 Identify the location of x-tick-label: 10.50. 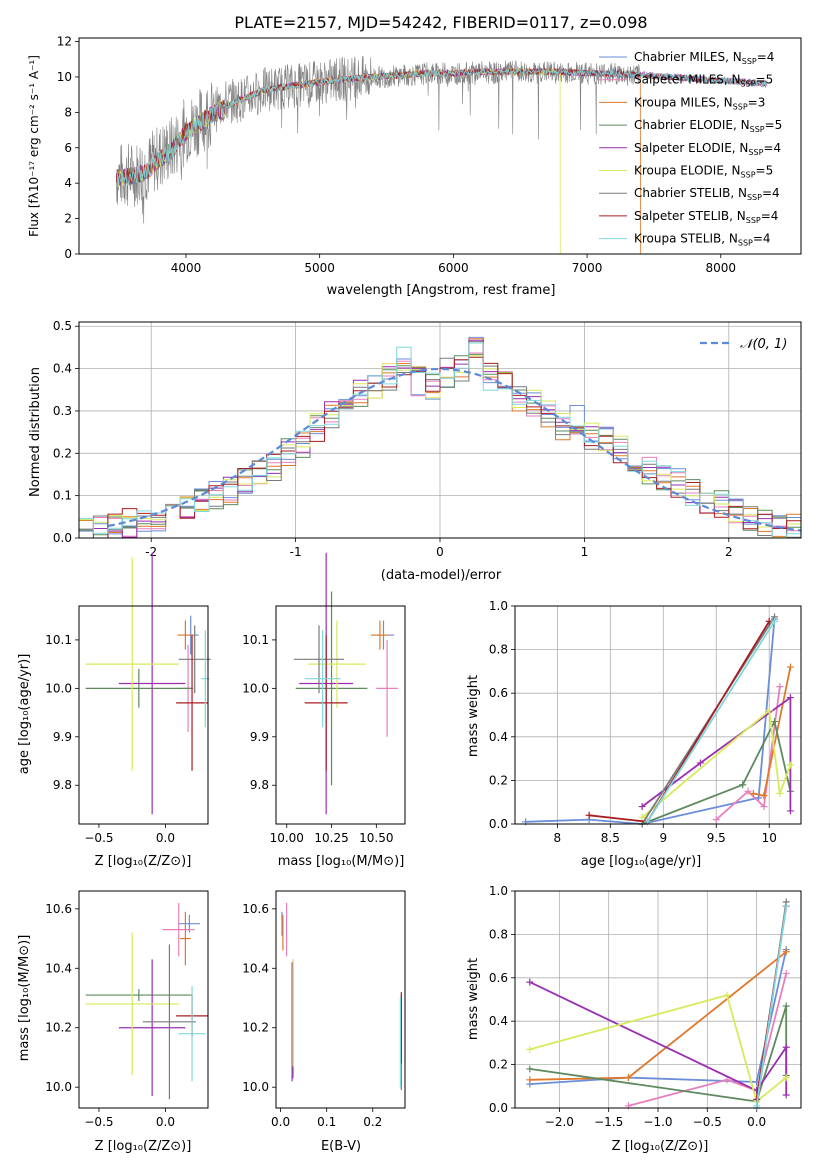
(376, 838).